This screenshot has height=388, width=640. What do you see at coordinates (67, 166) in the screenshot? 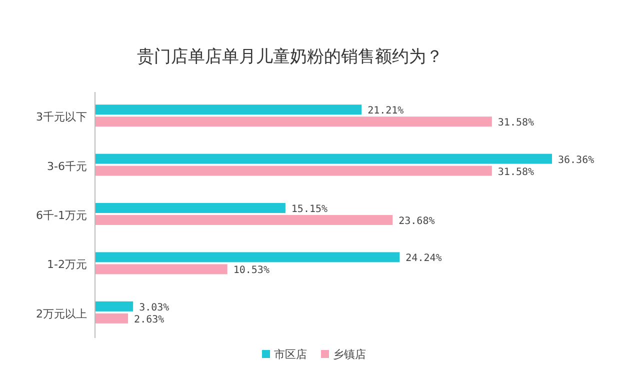
I see `y-tick-label: 3-6千元` at bounding box center [67, 166].